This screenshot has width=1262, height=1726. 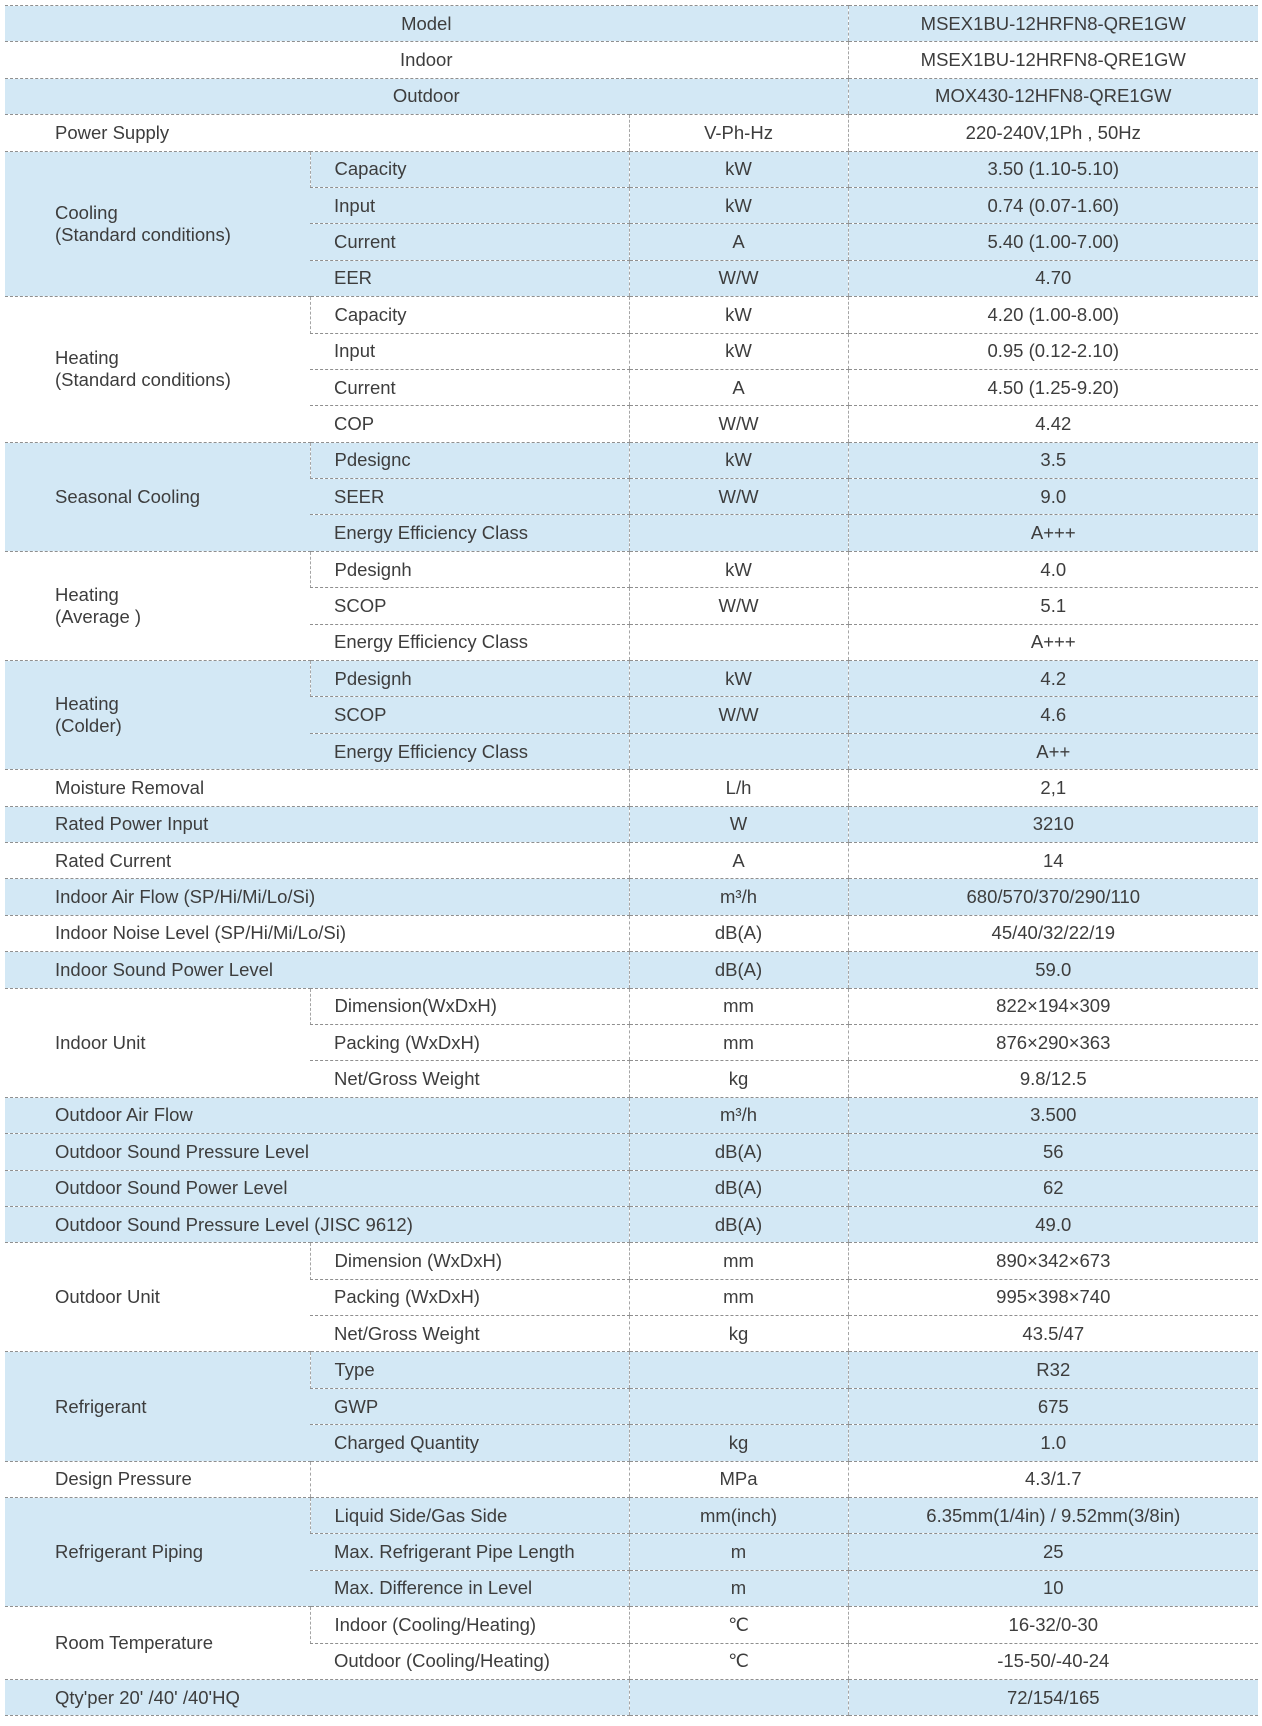 What do you see at coordinates (738, 788) in the screenshot?
I see `unit: L/h` at bounding box center [738, 788].